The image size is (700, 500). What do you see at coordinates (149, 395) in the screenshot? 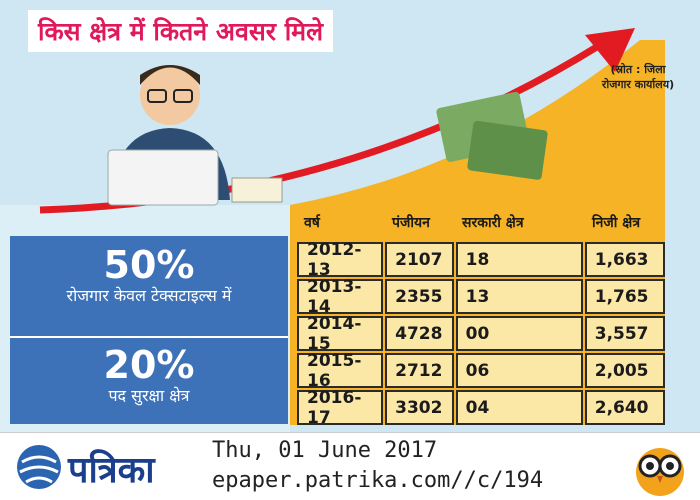
I see `stat-label: पद सुरक्षा क्षेत्र` at bounding box center [149, 395].